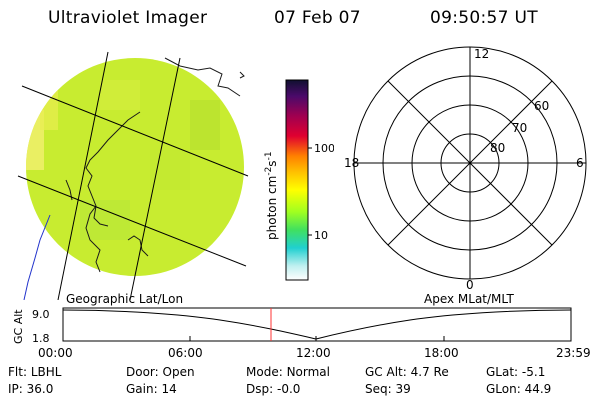 The width and height of the screenshot is (600, 400). I want to click on track-frame, so click(317, 324).